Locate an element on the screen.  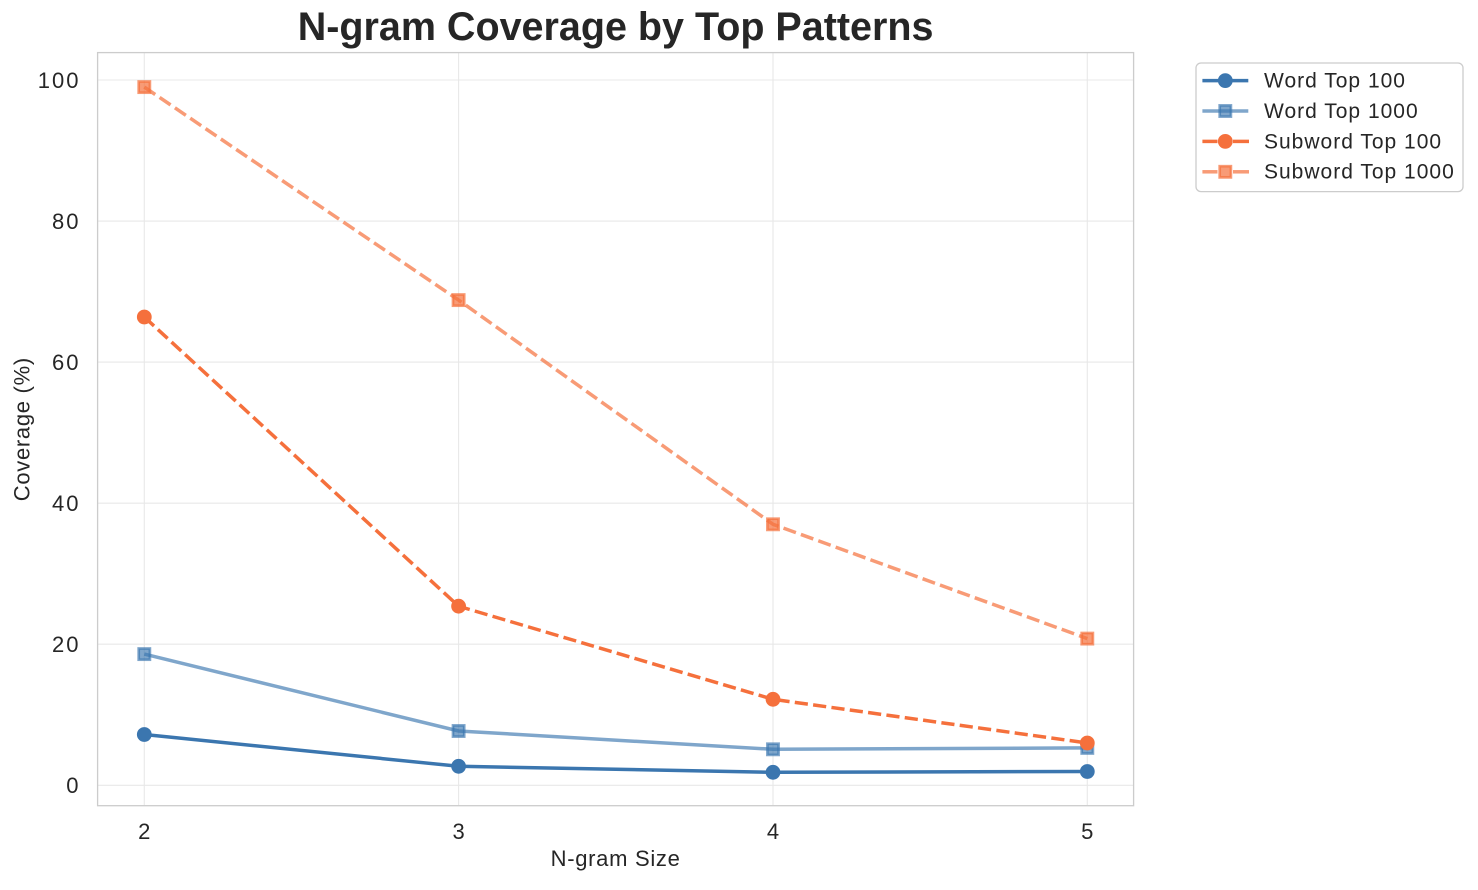
svg-text: 0 is located at coordinates (73, 785).